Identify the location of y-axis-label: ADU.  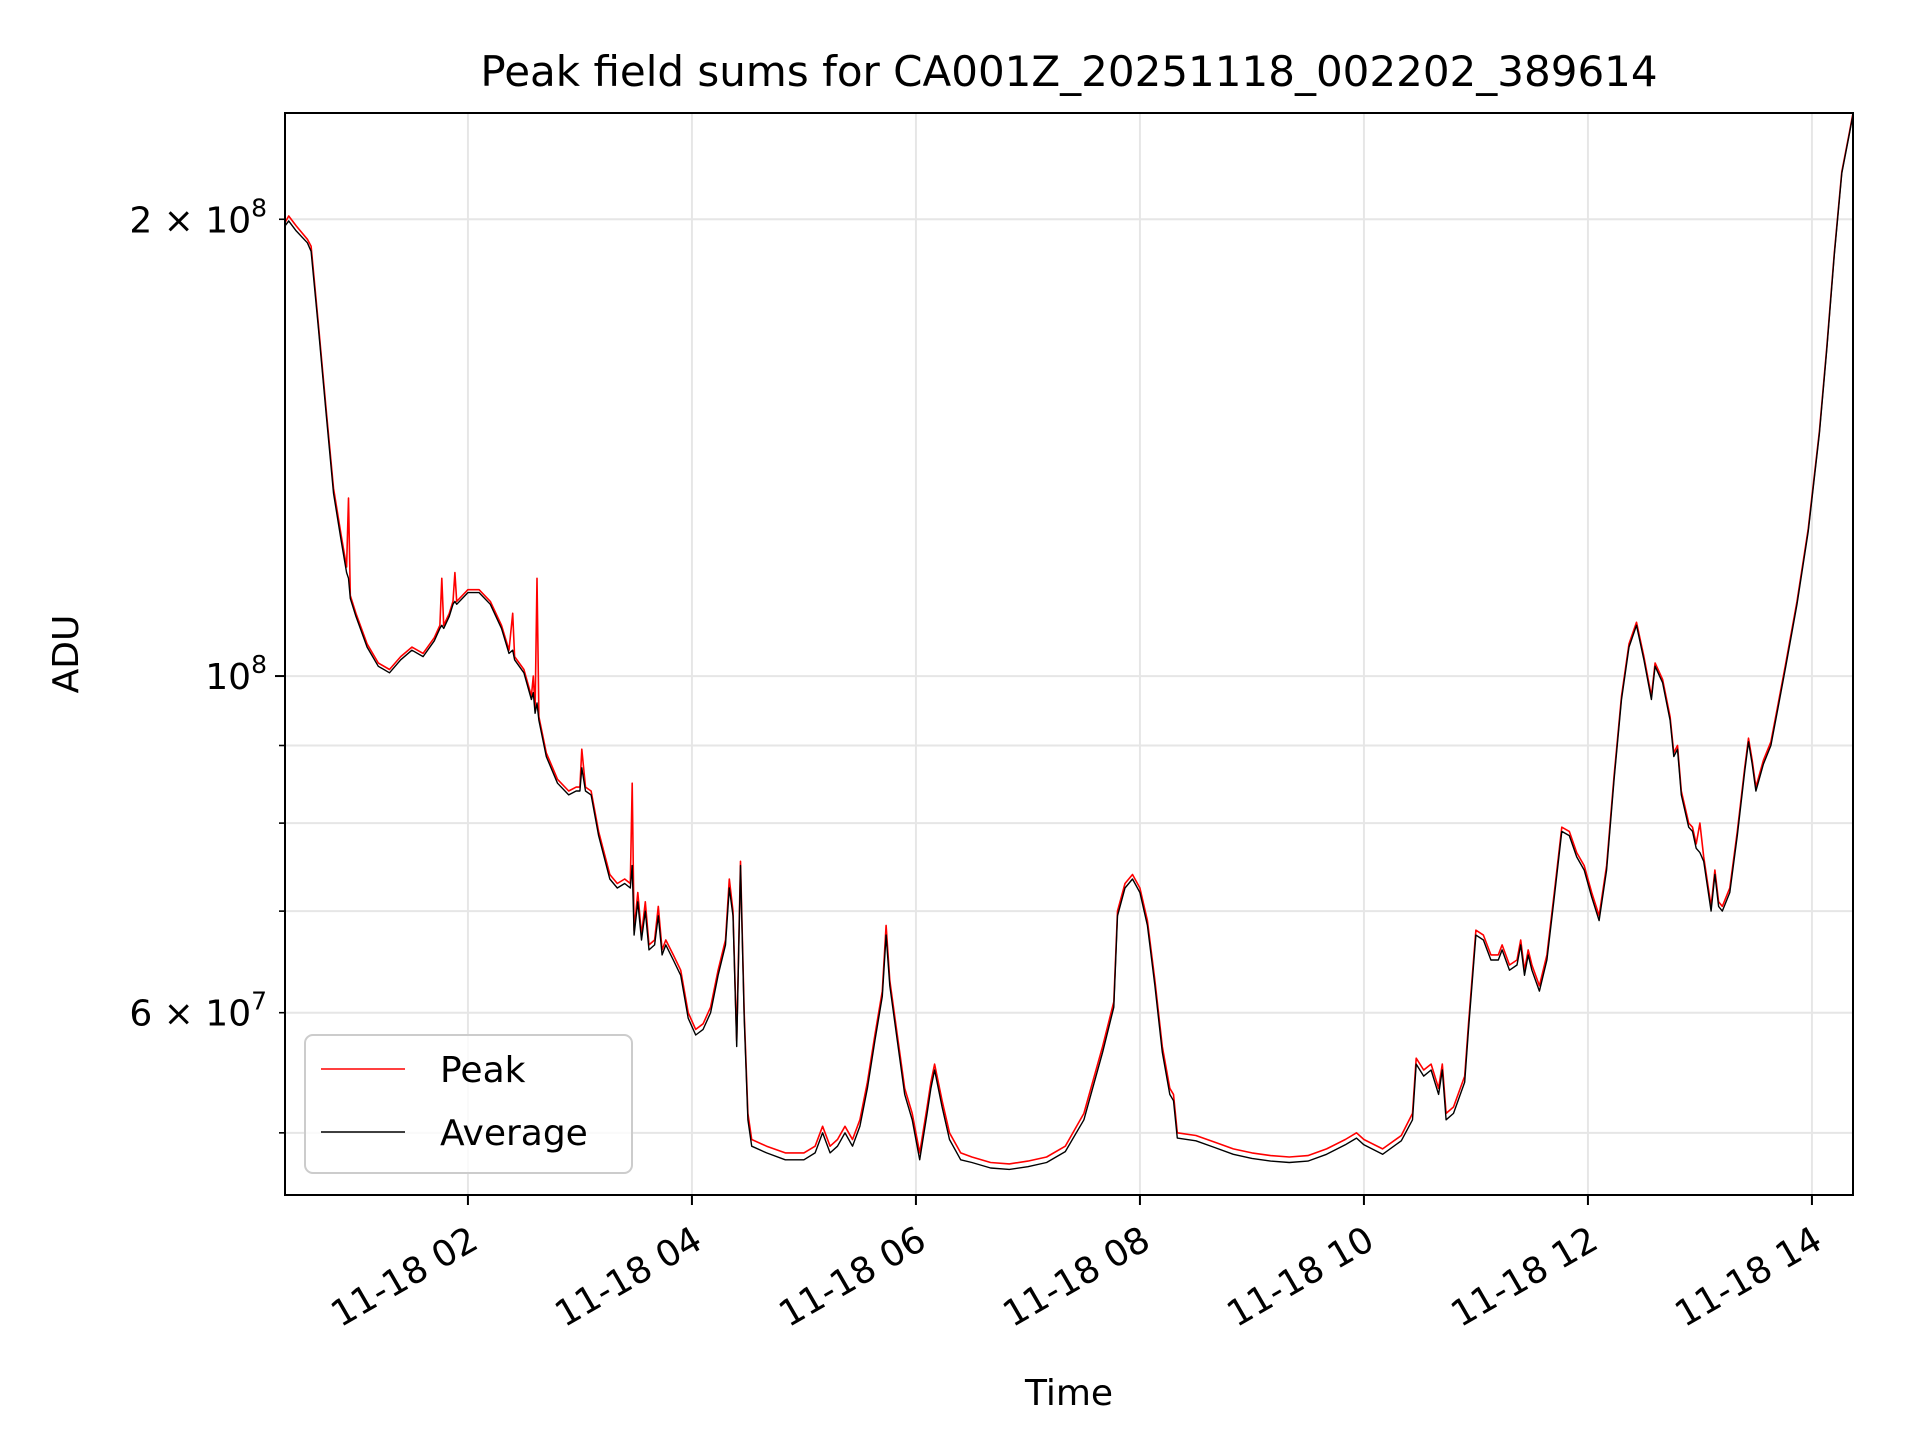
(66, 654).